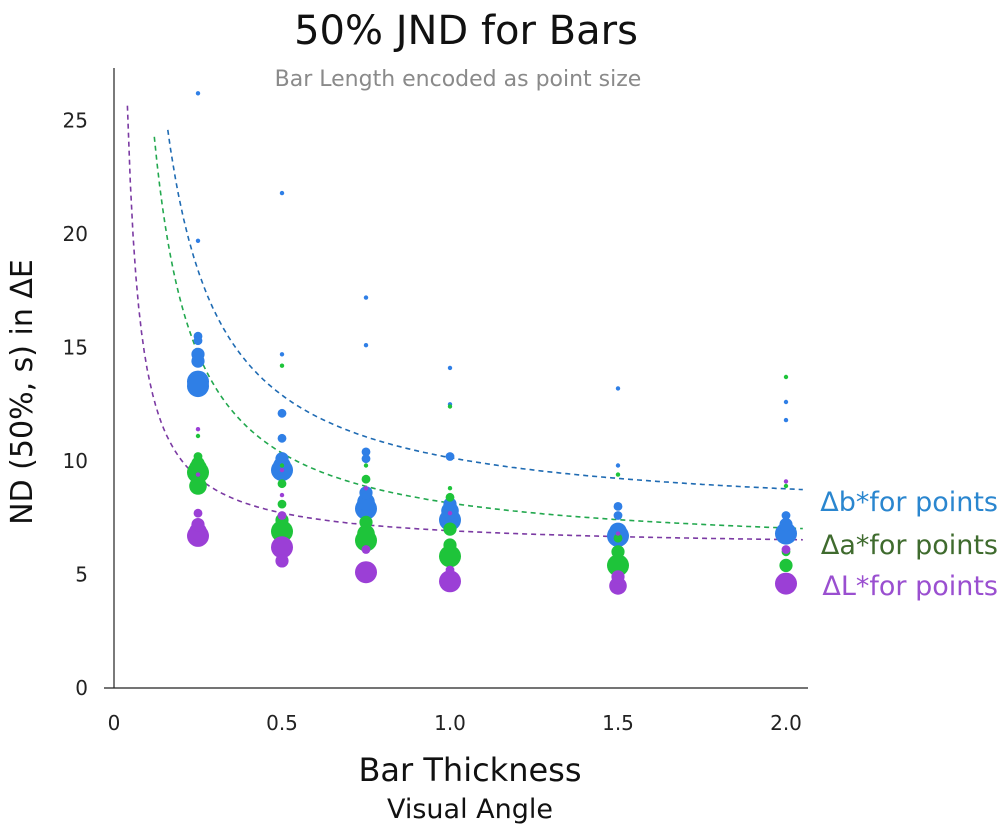 This screenshot has height=831, width=1001. I want to click on chart-title: 50% JND for Bars, so click(466, 31).